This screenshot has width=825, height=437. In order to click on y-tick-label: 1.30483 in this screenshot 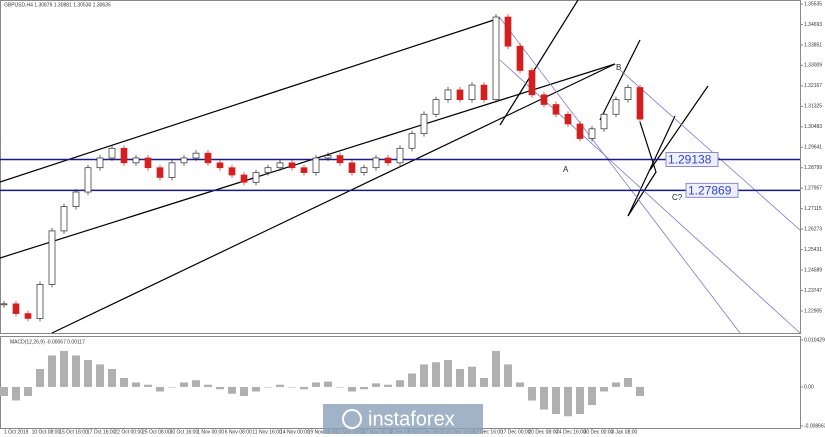, I will do `click(813, 127)`.